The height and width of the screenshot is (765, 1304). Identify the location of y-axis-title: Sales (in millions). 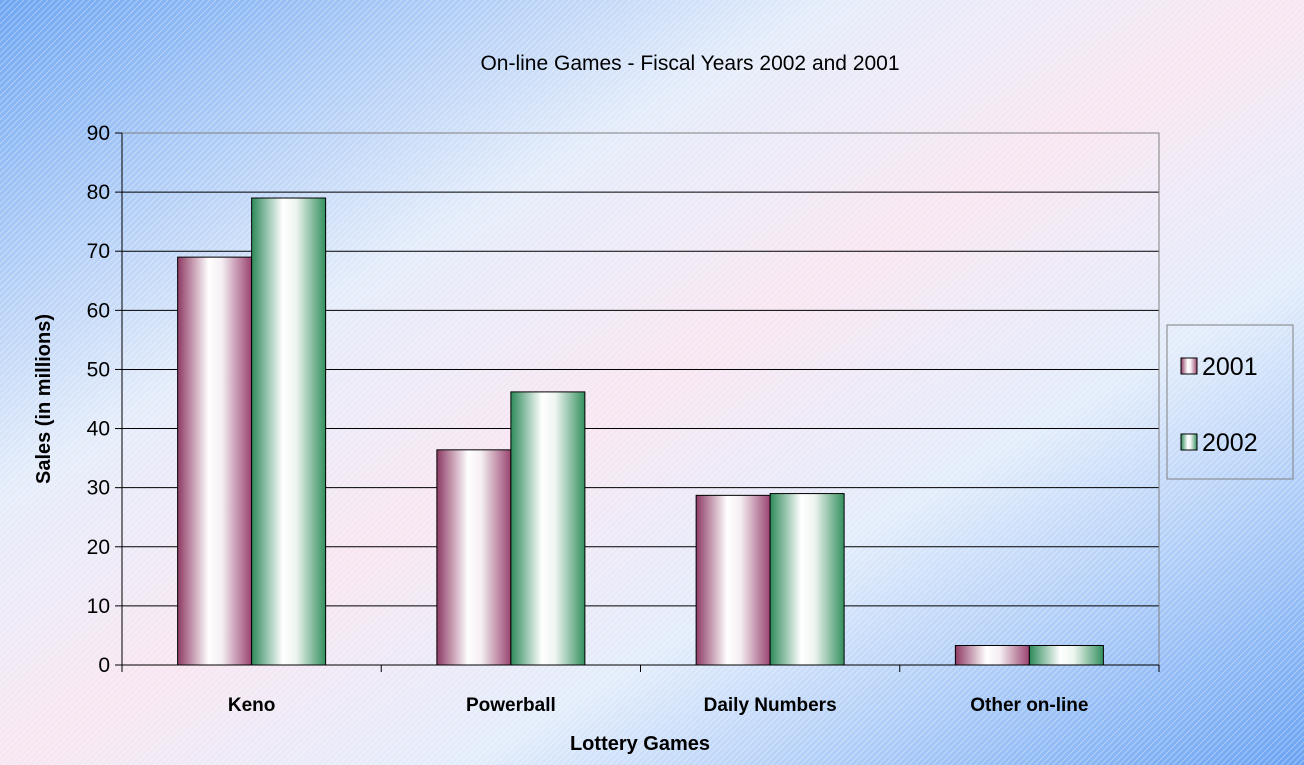
(44, 399).